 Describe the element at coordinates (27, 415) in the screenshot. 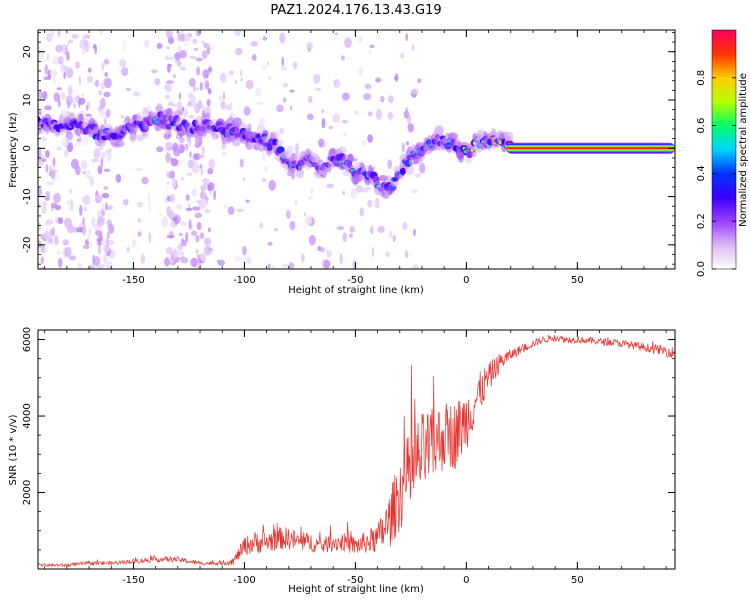

I see `snr-y-tick-label: 4000` at that location.